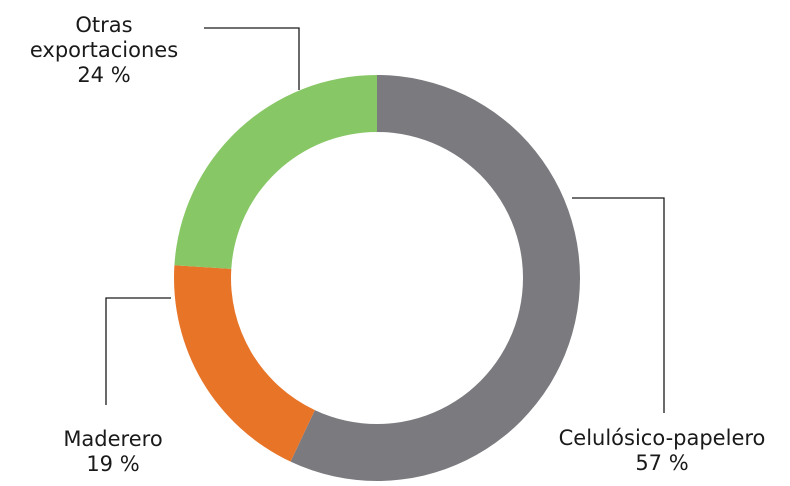  Describe the element at coordinates (275, 172) in the screenshot. I see `slice-otras-exportaciones` at that location.